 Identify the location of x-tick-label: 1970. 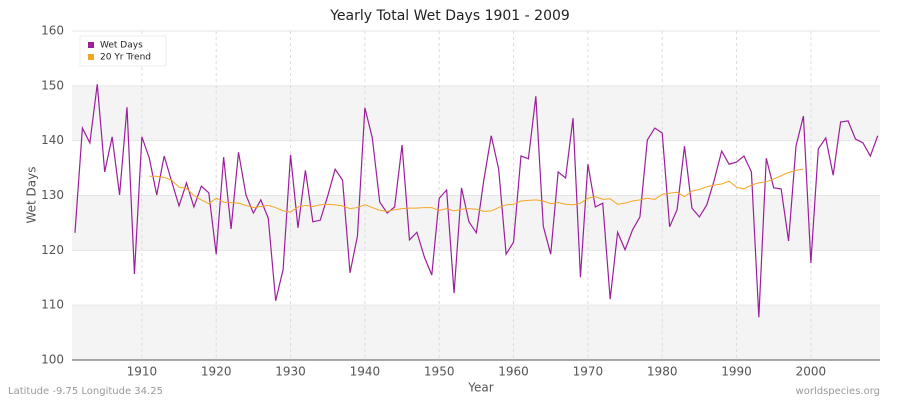
(588, 372).